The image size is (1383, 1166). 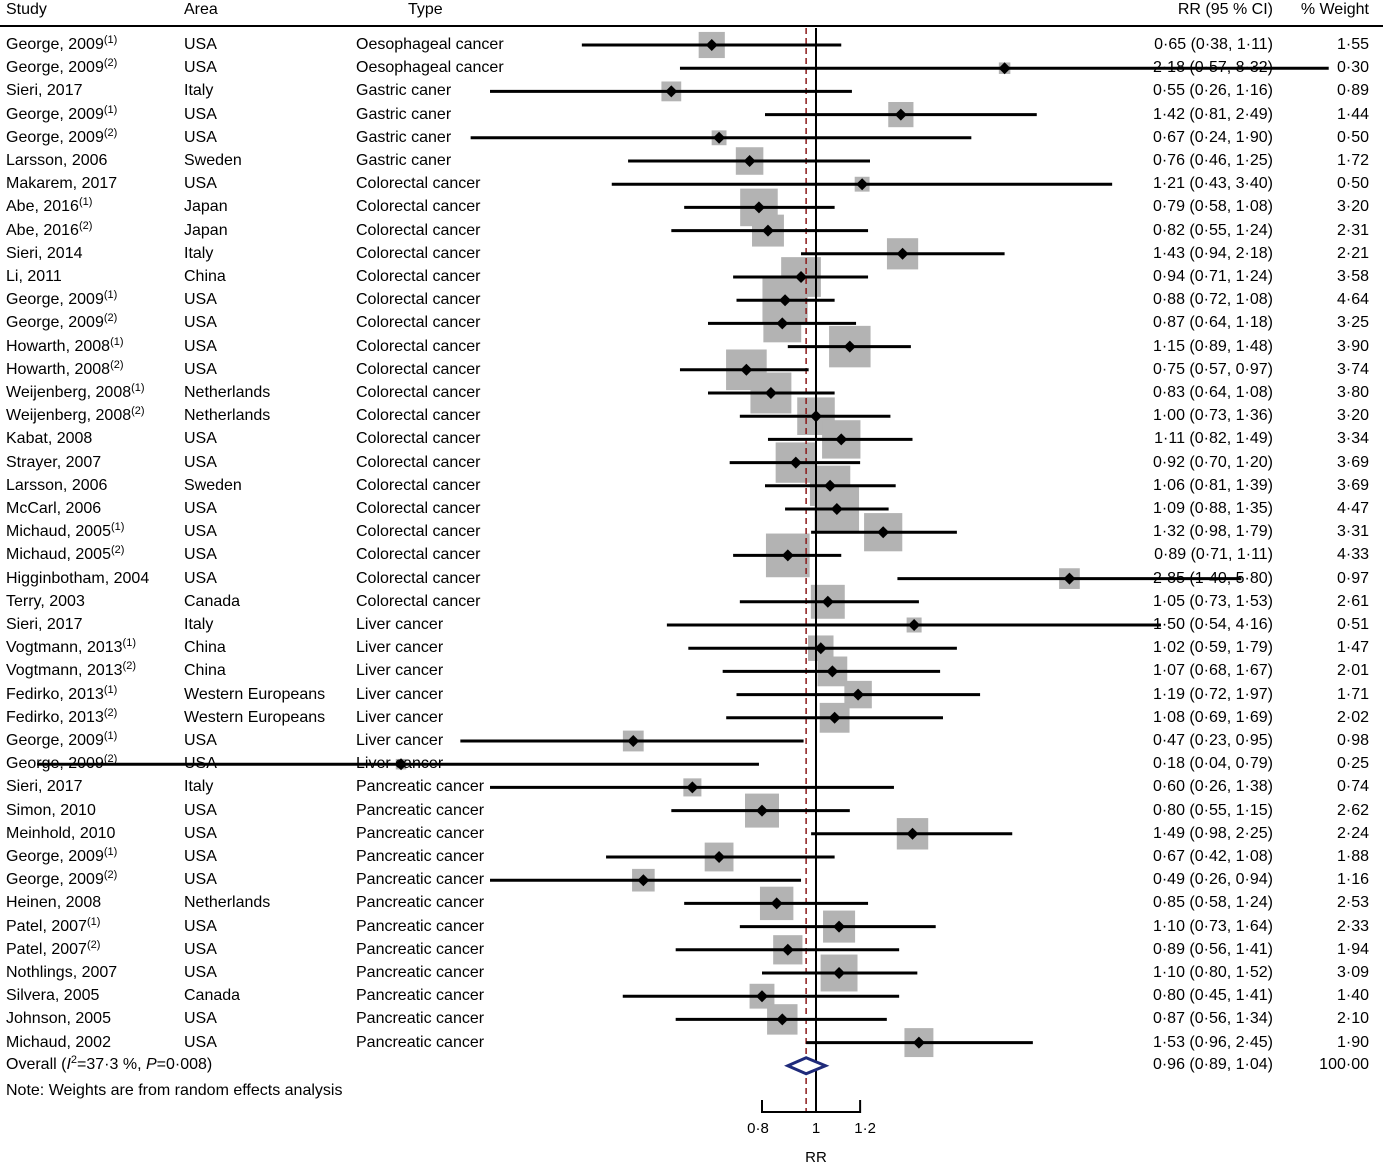 What do you see at coordinates (1352, 764) in the screenshot?
I see `study-weight: 0·25` at bounding box center [1352, 764].